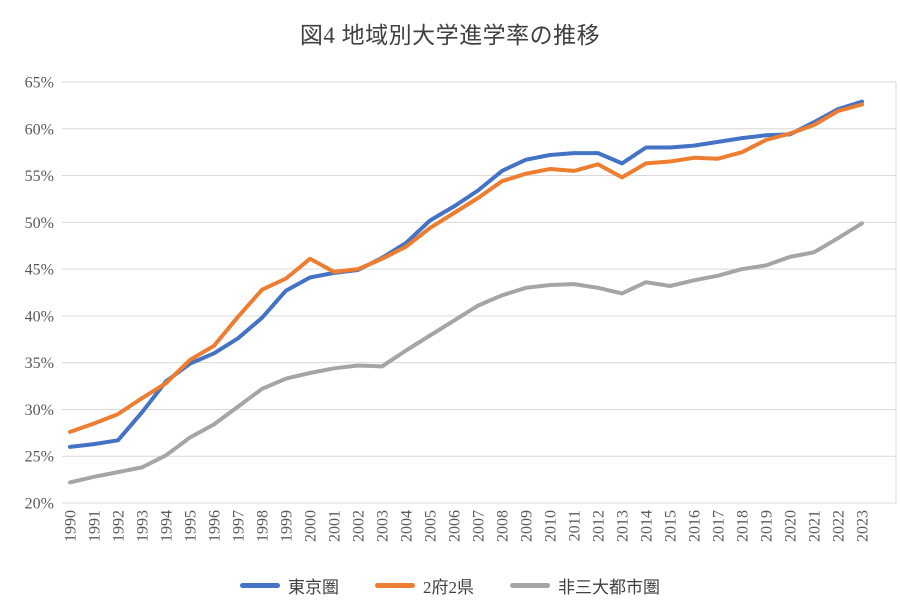  I want to click on x-tick-label: 2010, so click(551, 526).